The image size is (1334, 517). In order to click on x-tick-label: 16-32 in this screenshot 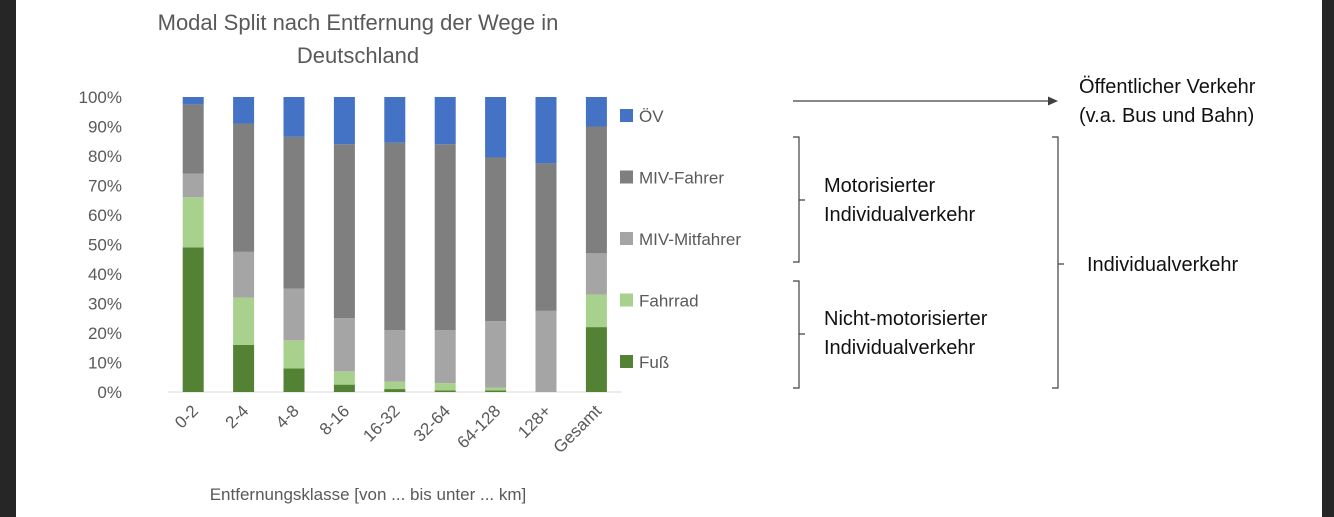, I will do `click(381, 423)`.